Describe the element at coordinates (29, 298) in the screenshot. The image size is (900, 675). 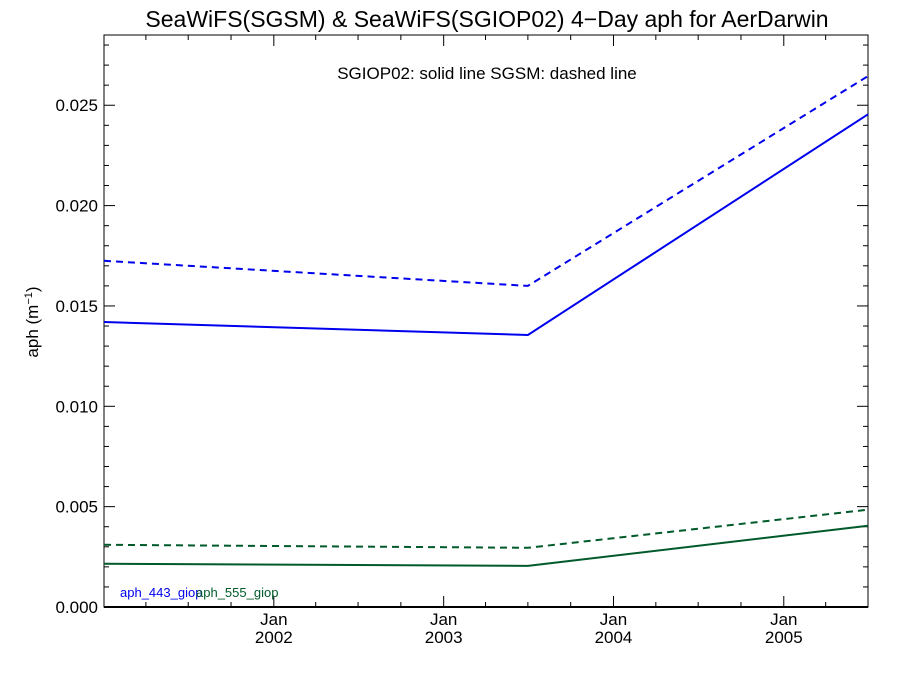
I see `y-axis-label-superscript: −1` at that location.